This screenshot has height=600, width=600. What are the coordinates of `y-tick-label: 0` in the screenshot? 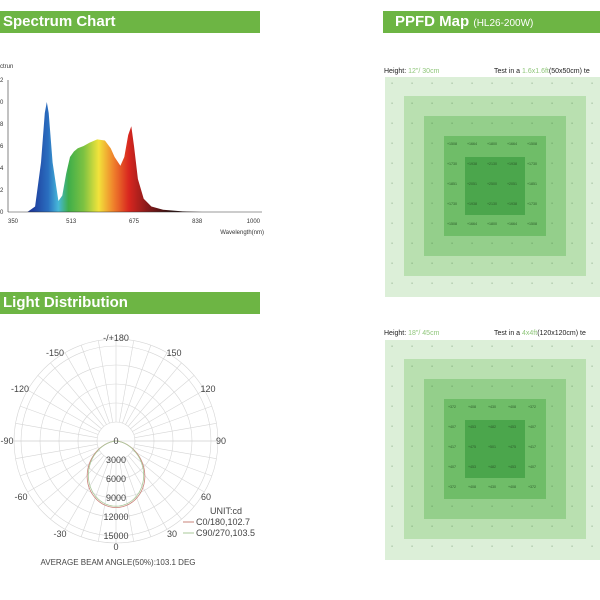 It's located at (2, 213).